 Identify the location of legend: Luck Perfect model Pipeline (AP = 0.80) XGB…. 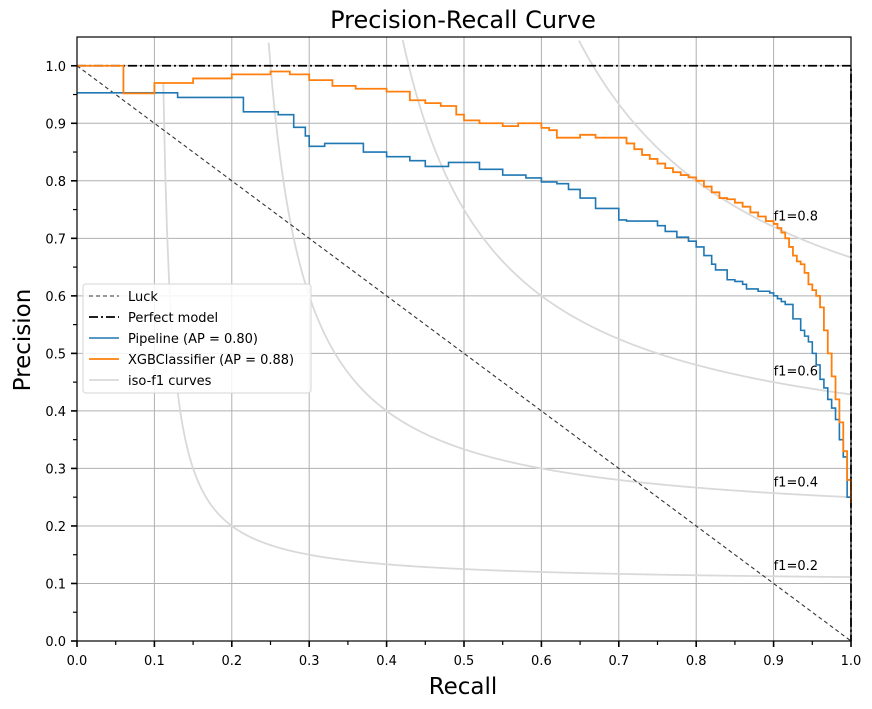
(197, 338).